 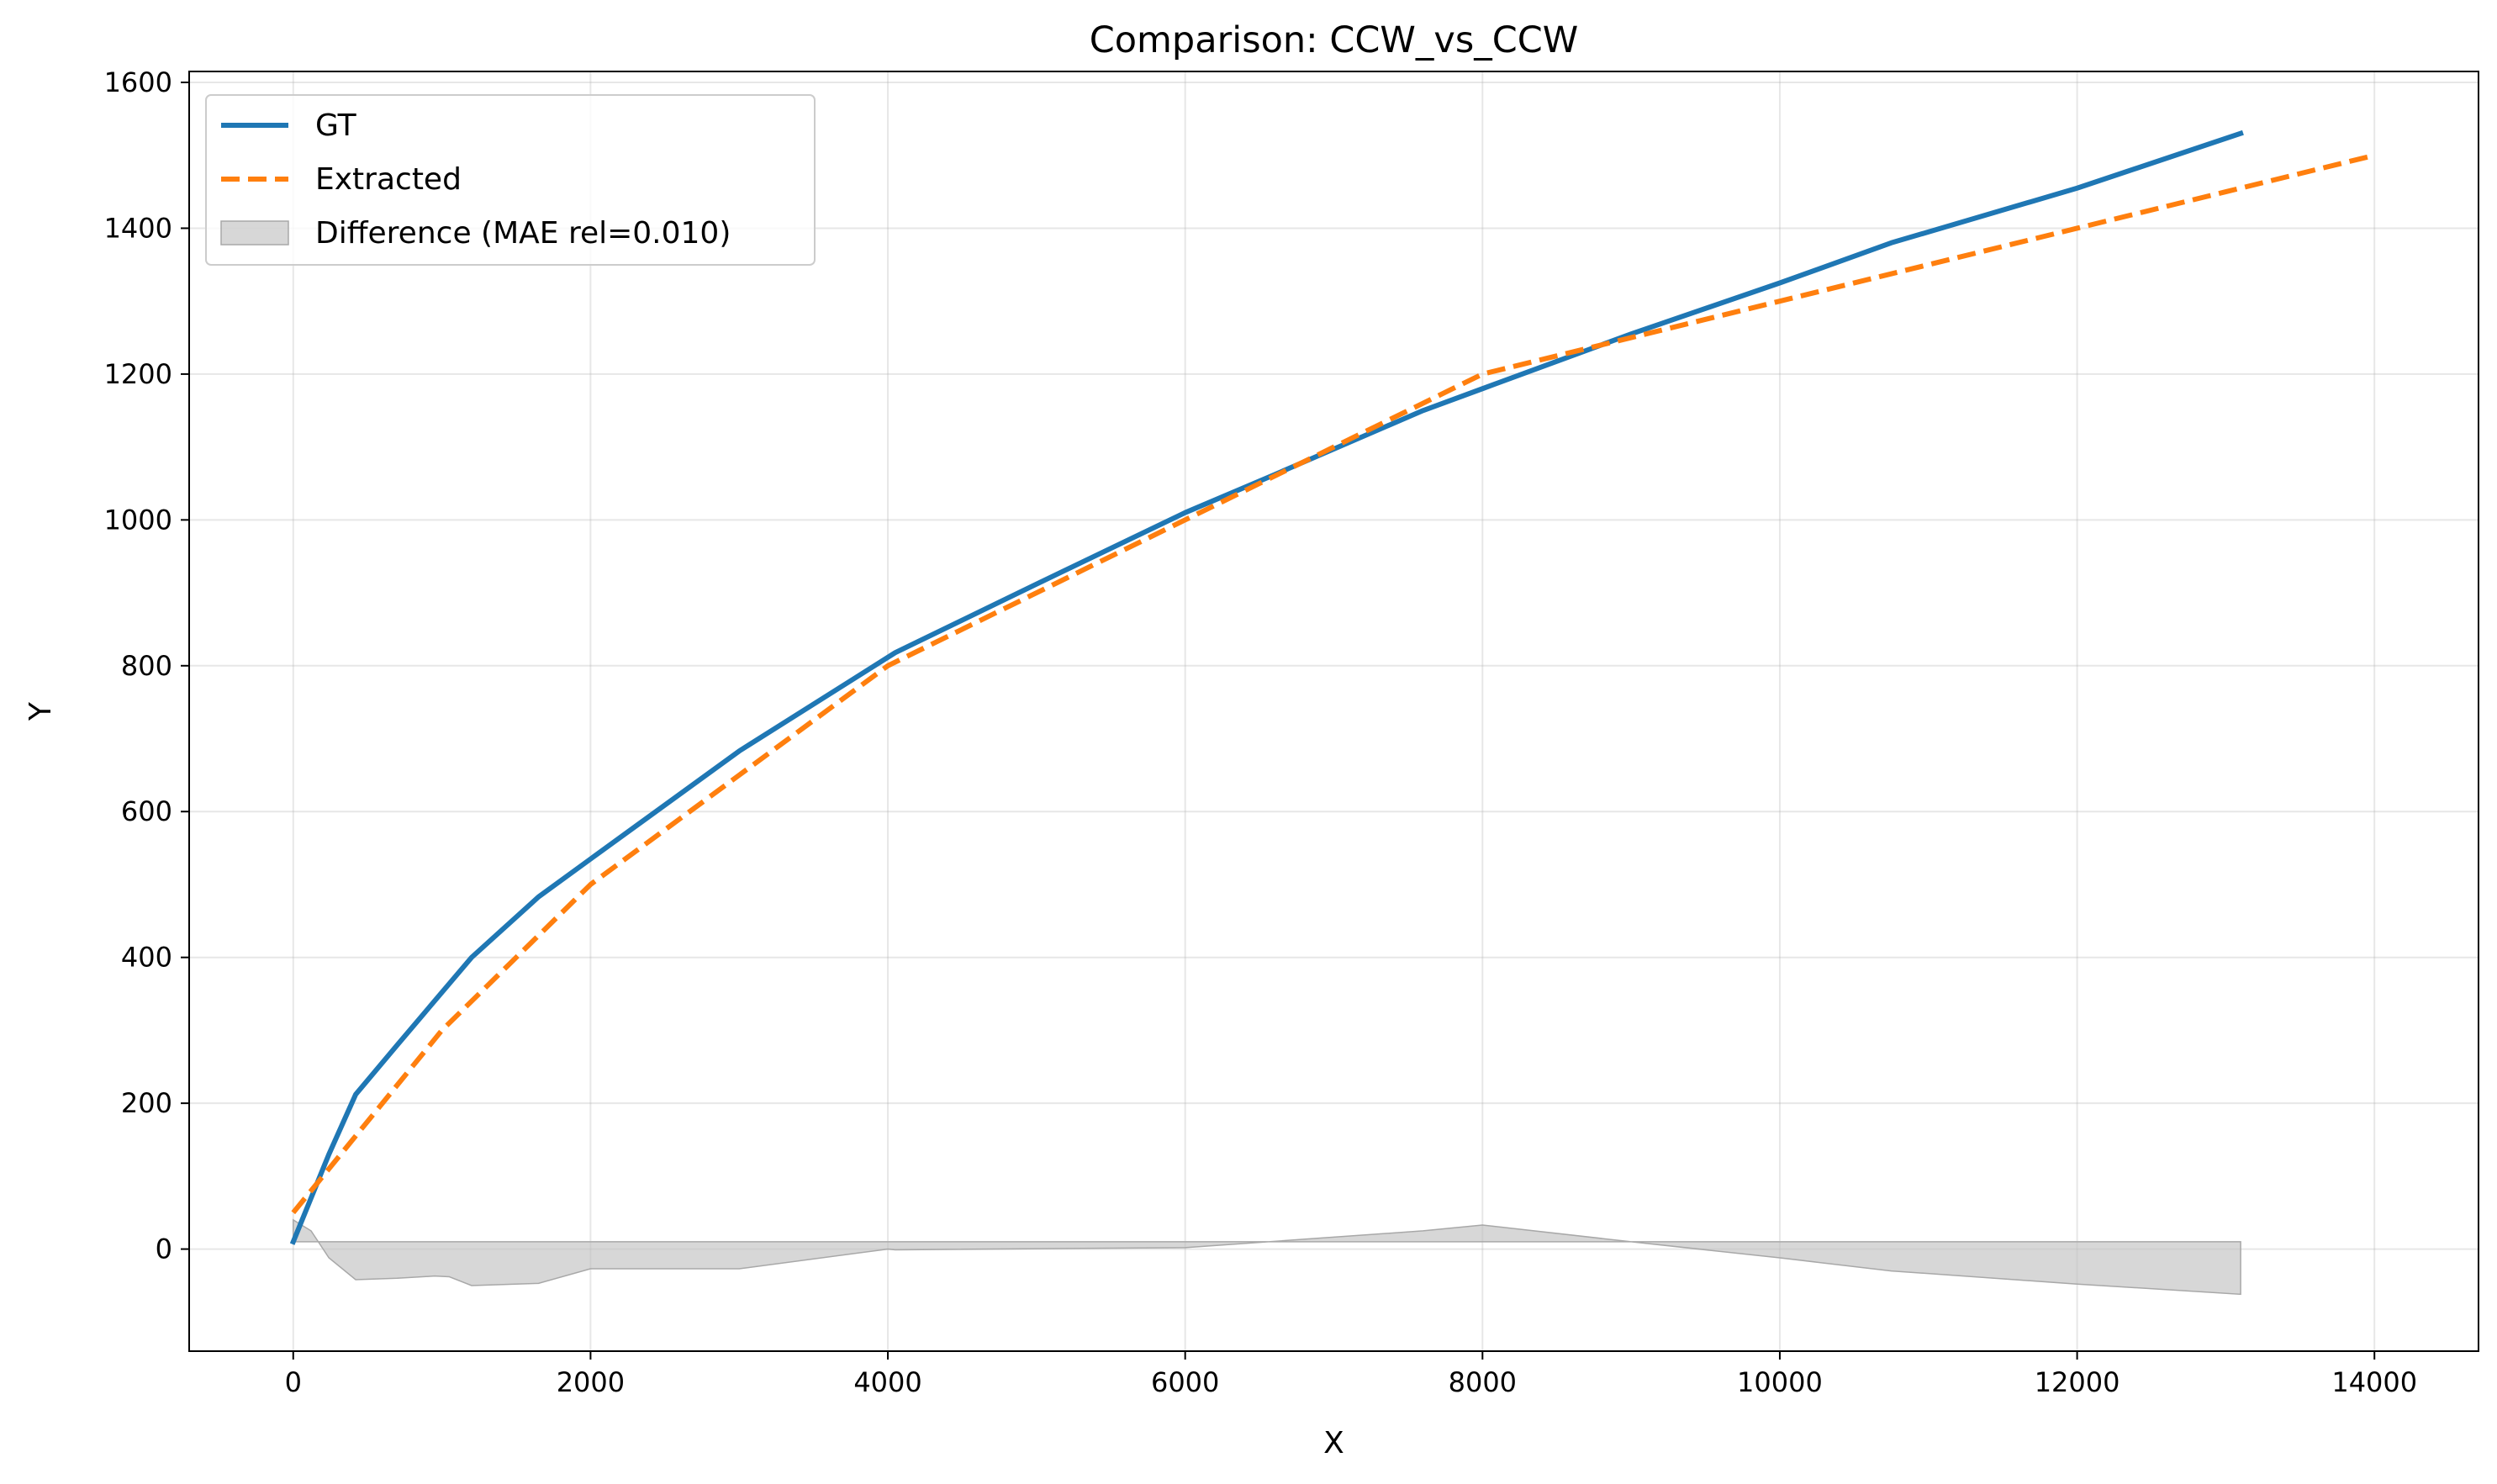 What do you see at coordinates (523, 234) in the screenshot?
I see `legend-label: Difference (MAE rel=0.010)` at bounding box center [523, 234].